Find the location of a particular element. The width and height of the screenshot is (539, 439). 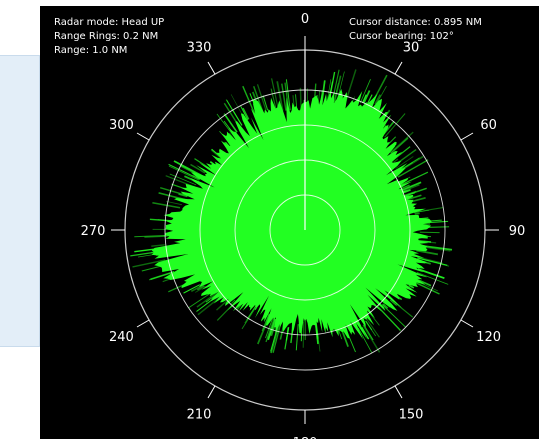

bearing-label-180: 180 is located at coordinates (305, 437).